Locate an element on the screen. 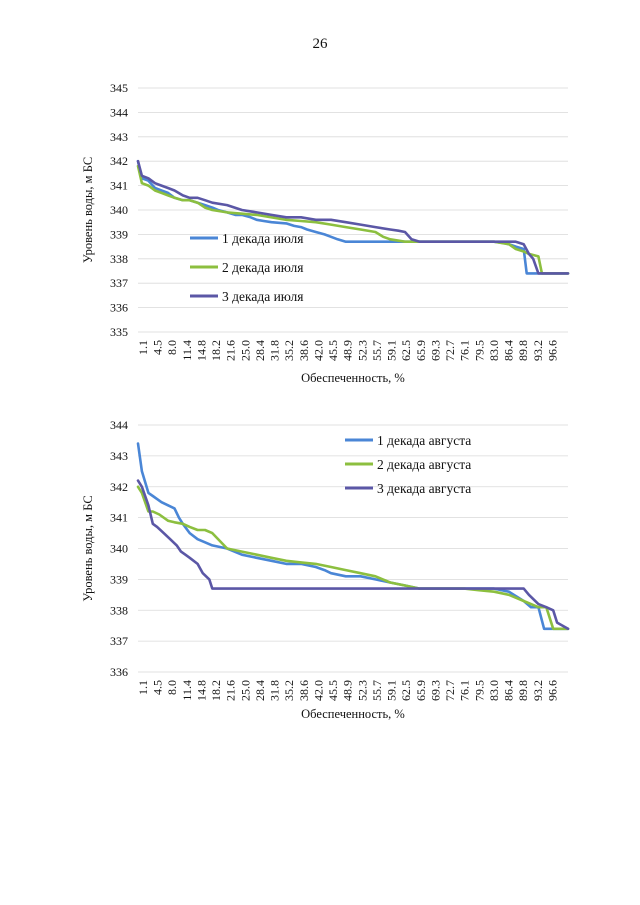 This screenshot has width=640, height=905. legend-label: 3 декада августа is located at coordinates (424, 488).